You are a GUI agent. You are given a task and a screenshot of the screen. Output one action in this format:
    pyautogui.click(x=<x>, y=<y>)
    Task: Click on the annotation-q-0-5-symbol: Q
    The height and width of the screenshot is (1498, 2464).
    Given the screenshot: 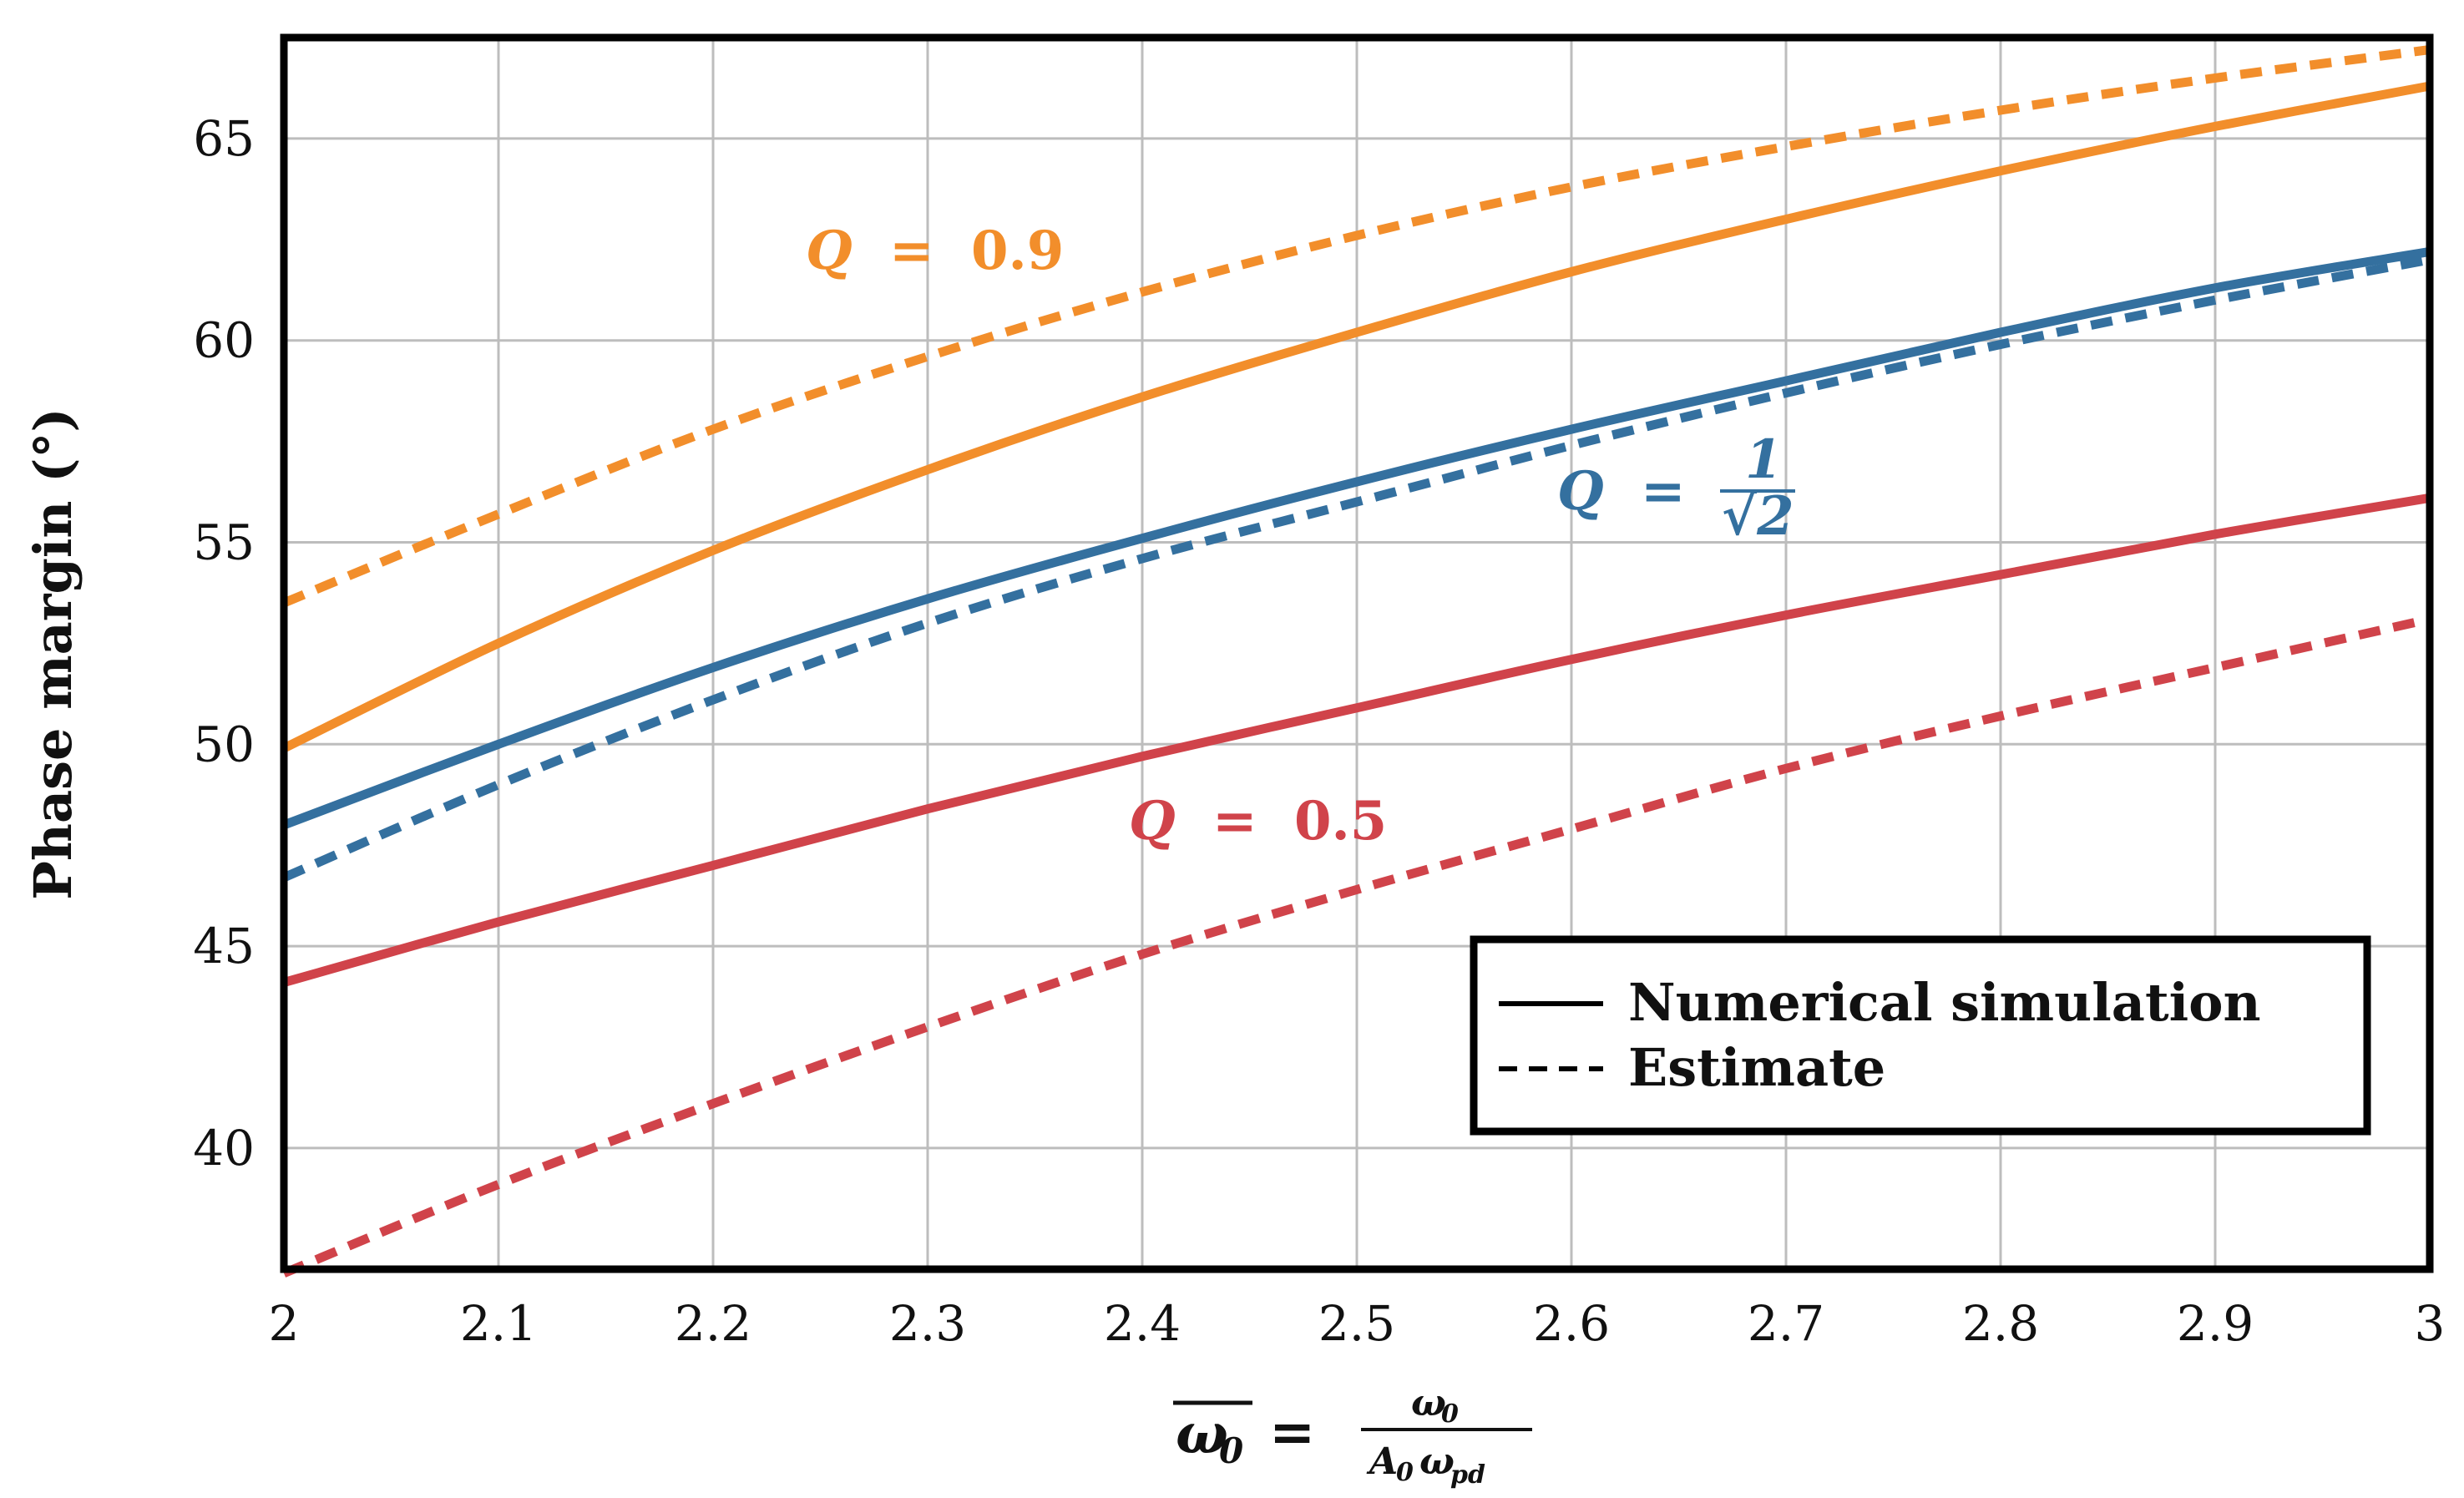 What is the action you would take?
    pyautogui.click(x=1152, y=821)
    